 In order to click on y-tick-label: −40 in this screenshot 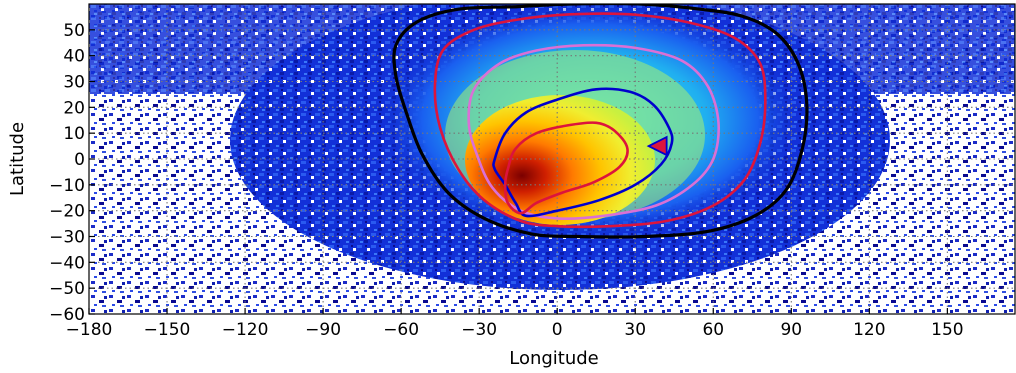, I will do `click(67, 263)`.